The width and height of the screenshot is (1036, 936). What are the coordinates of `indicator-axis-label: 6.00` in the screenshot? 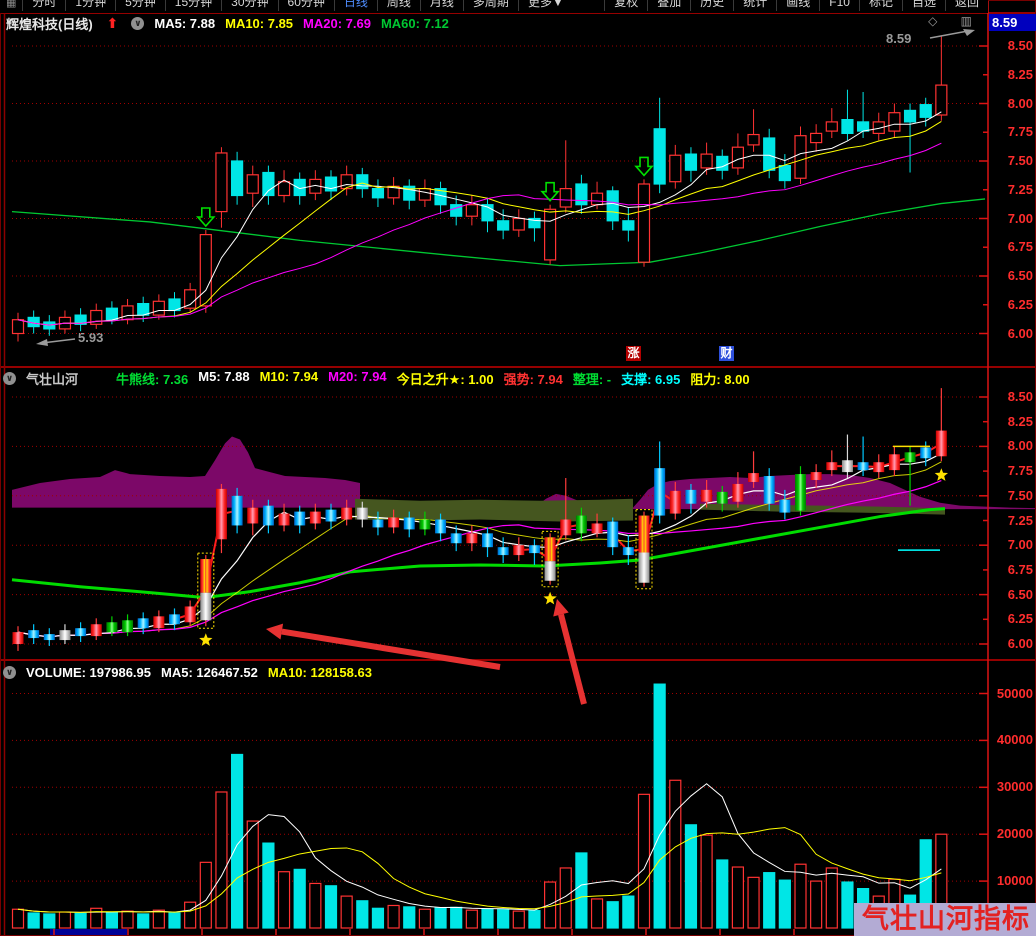 It's located at (1020, 643).